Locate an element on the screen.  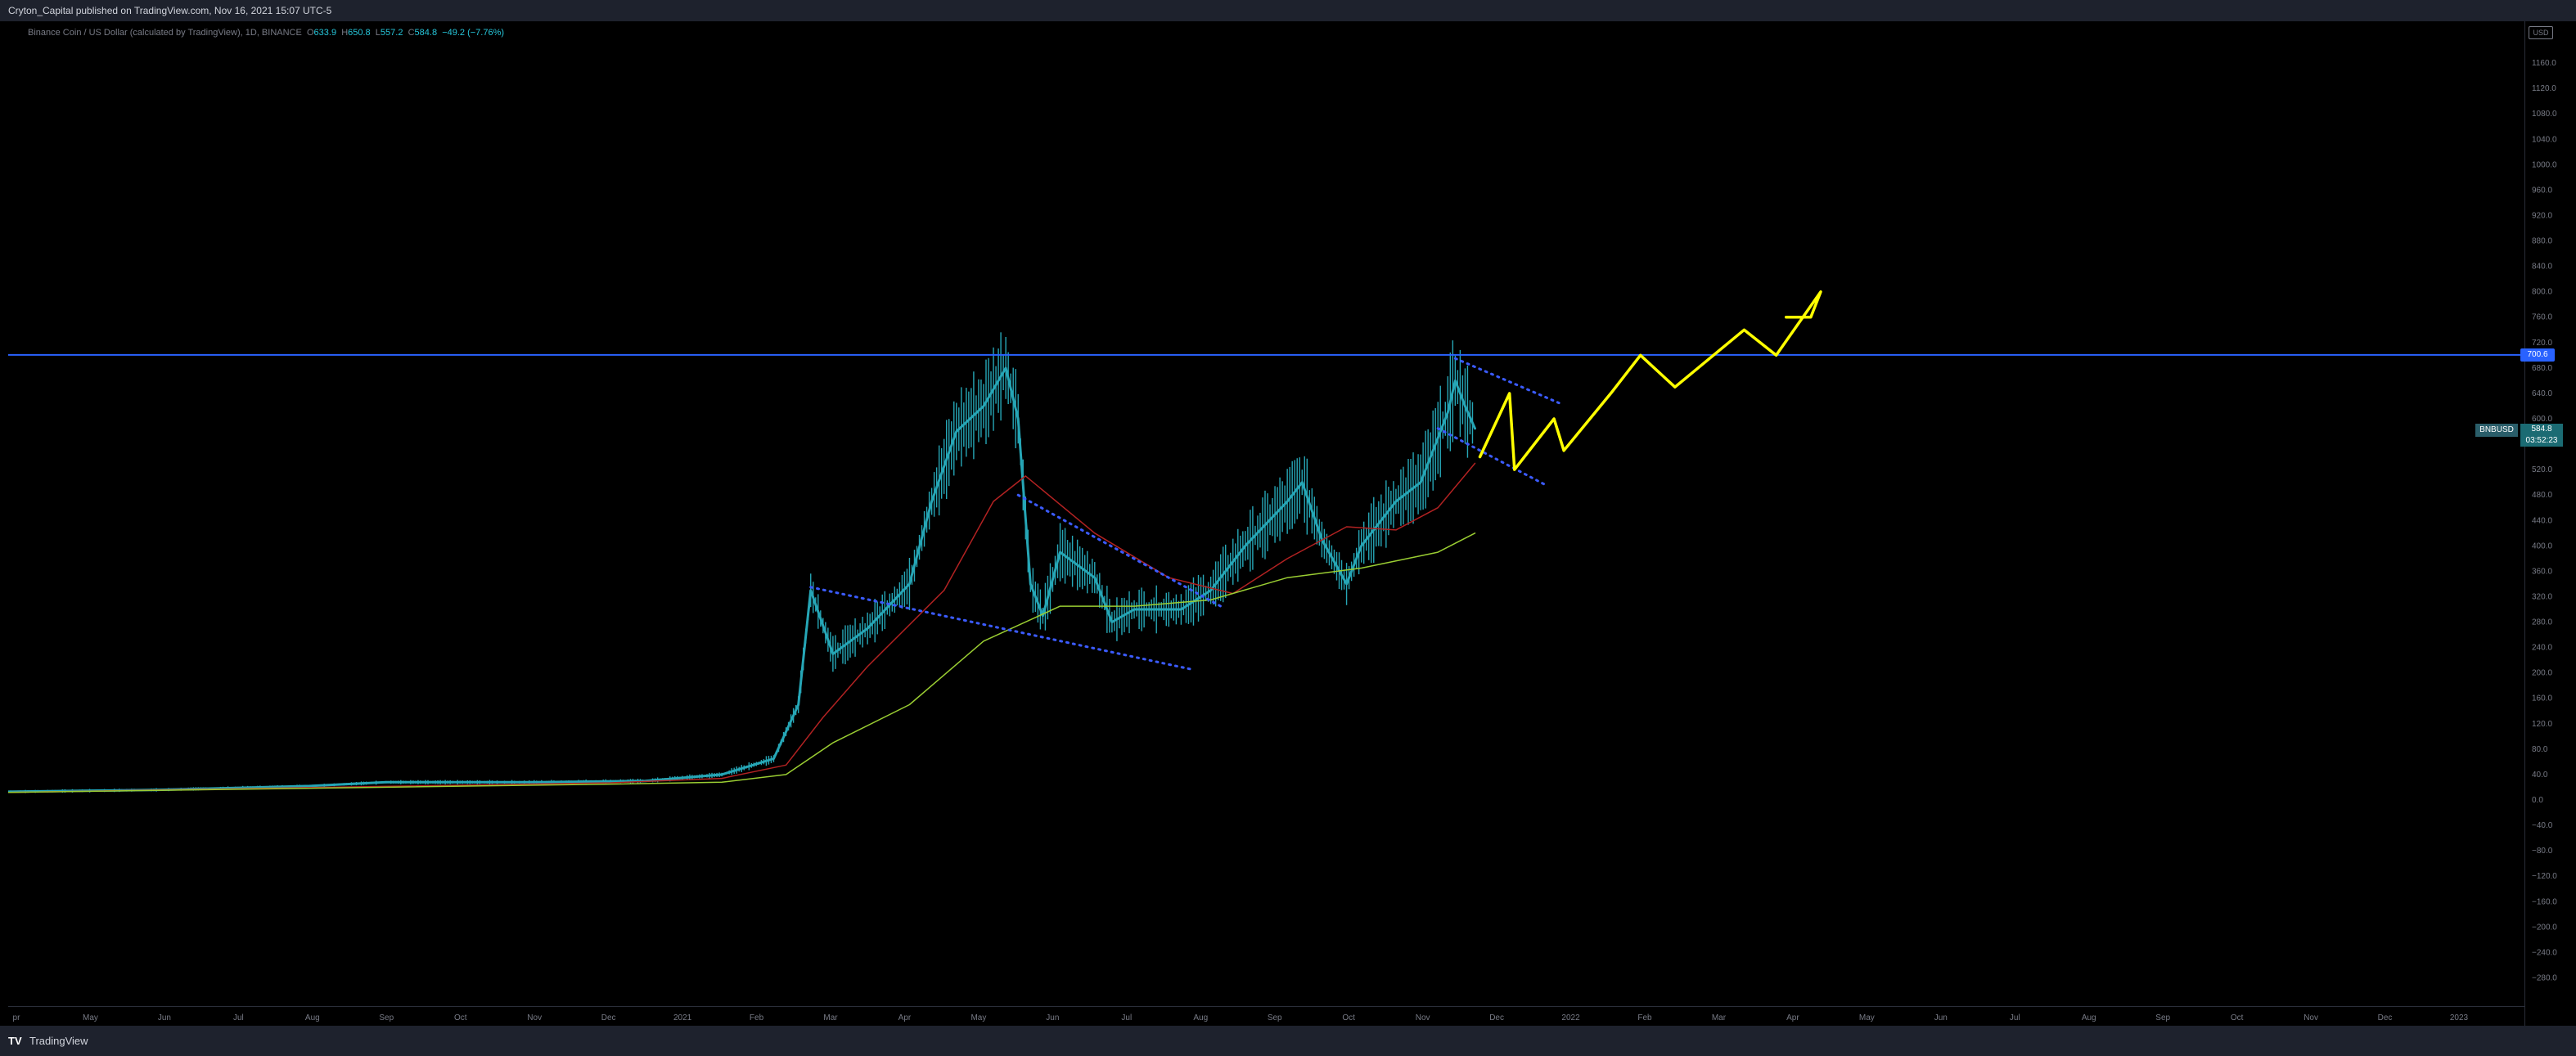
low-value: 557.2 is located at coordinates (391, 33).